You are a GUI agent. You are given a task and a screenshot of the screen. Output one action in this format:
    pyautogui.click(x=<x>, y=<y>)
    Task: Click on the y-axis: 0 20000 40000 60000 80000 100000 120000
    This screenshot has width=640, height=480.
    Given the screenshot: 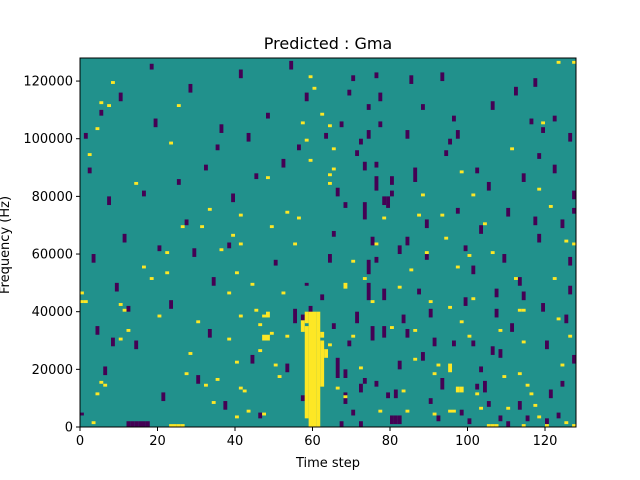 What is the action you would take?
    pyautogui.click(x=51, y=255)
    